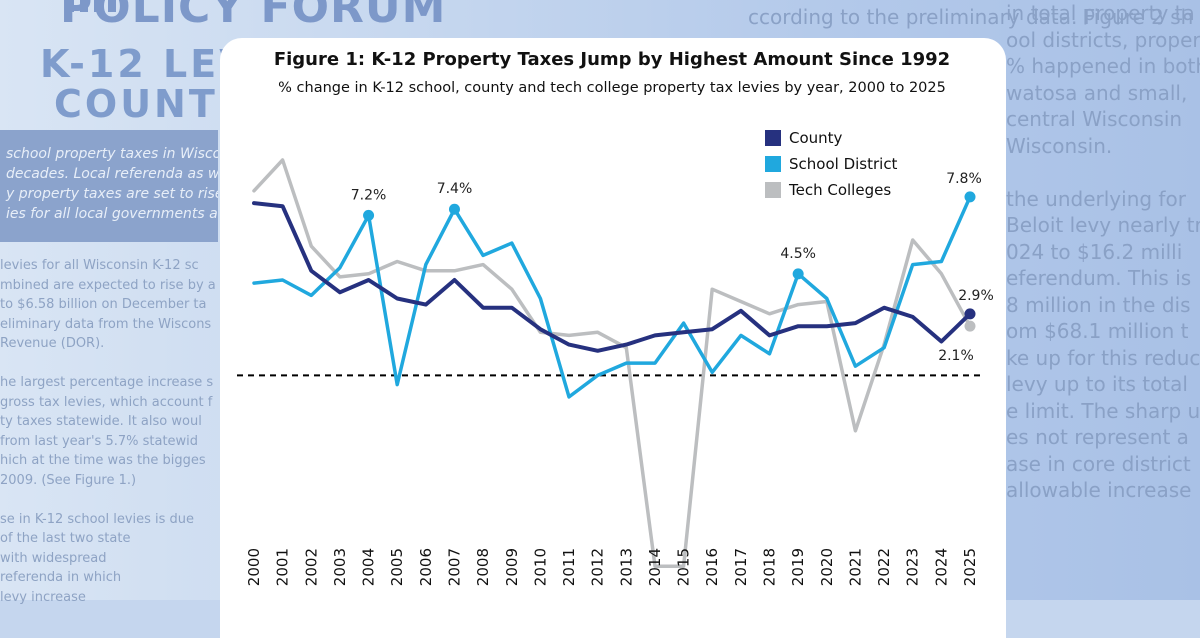 The width and height of the screenshot is (1200, 638). Describe the element at coordinates (913, 567) in the screenshot. I see `x-tick-label: 2023` at that location.